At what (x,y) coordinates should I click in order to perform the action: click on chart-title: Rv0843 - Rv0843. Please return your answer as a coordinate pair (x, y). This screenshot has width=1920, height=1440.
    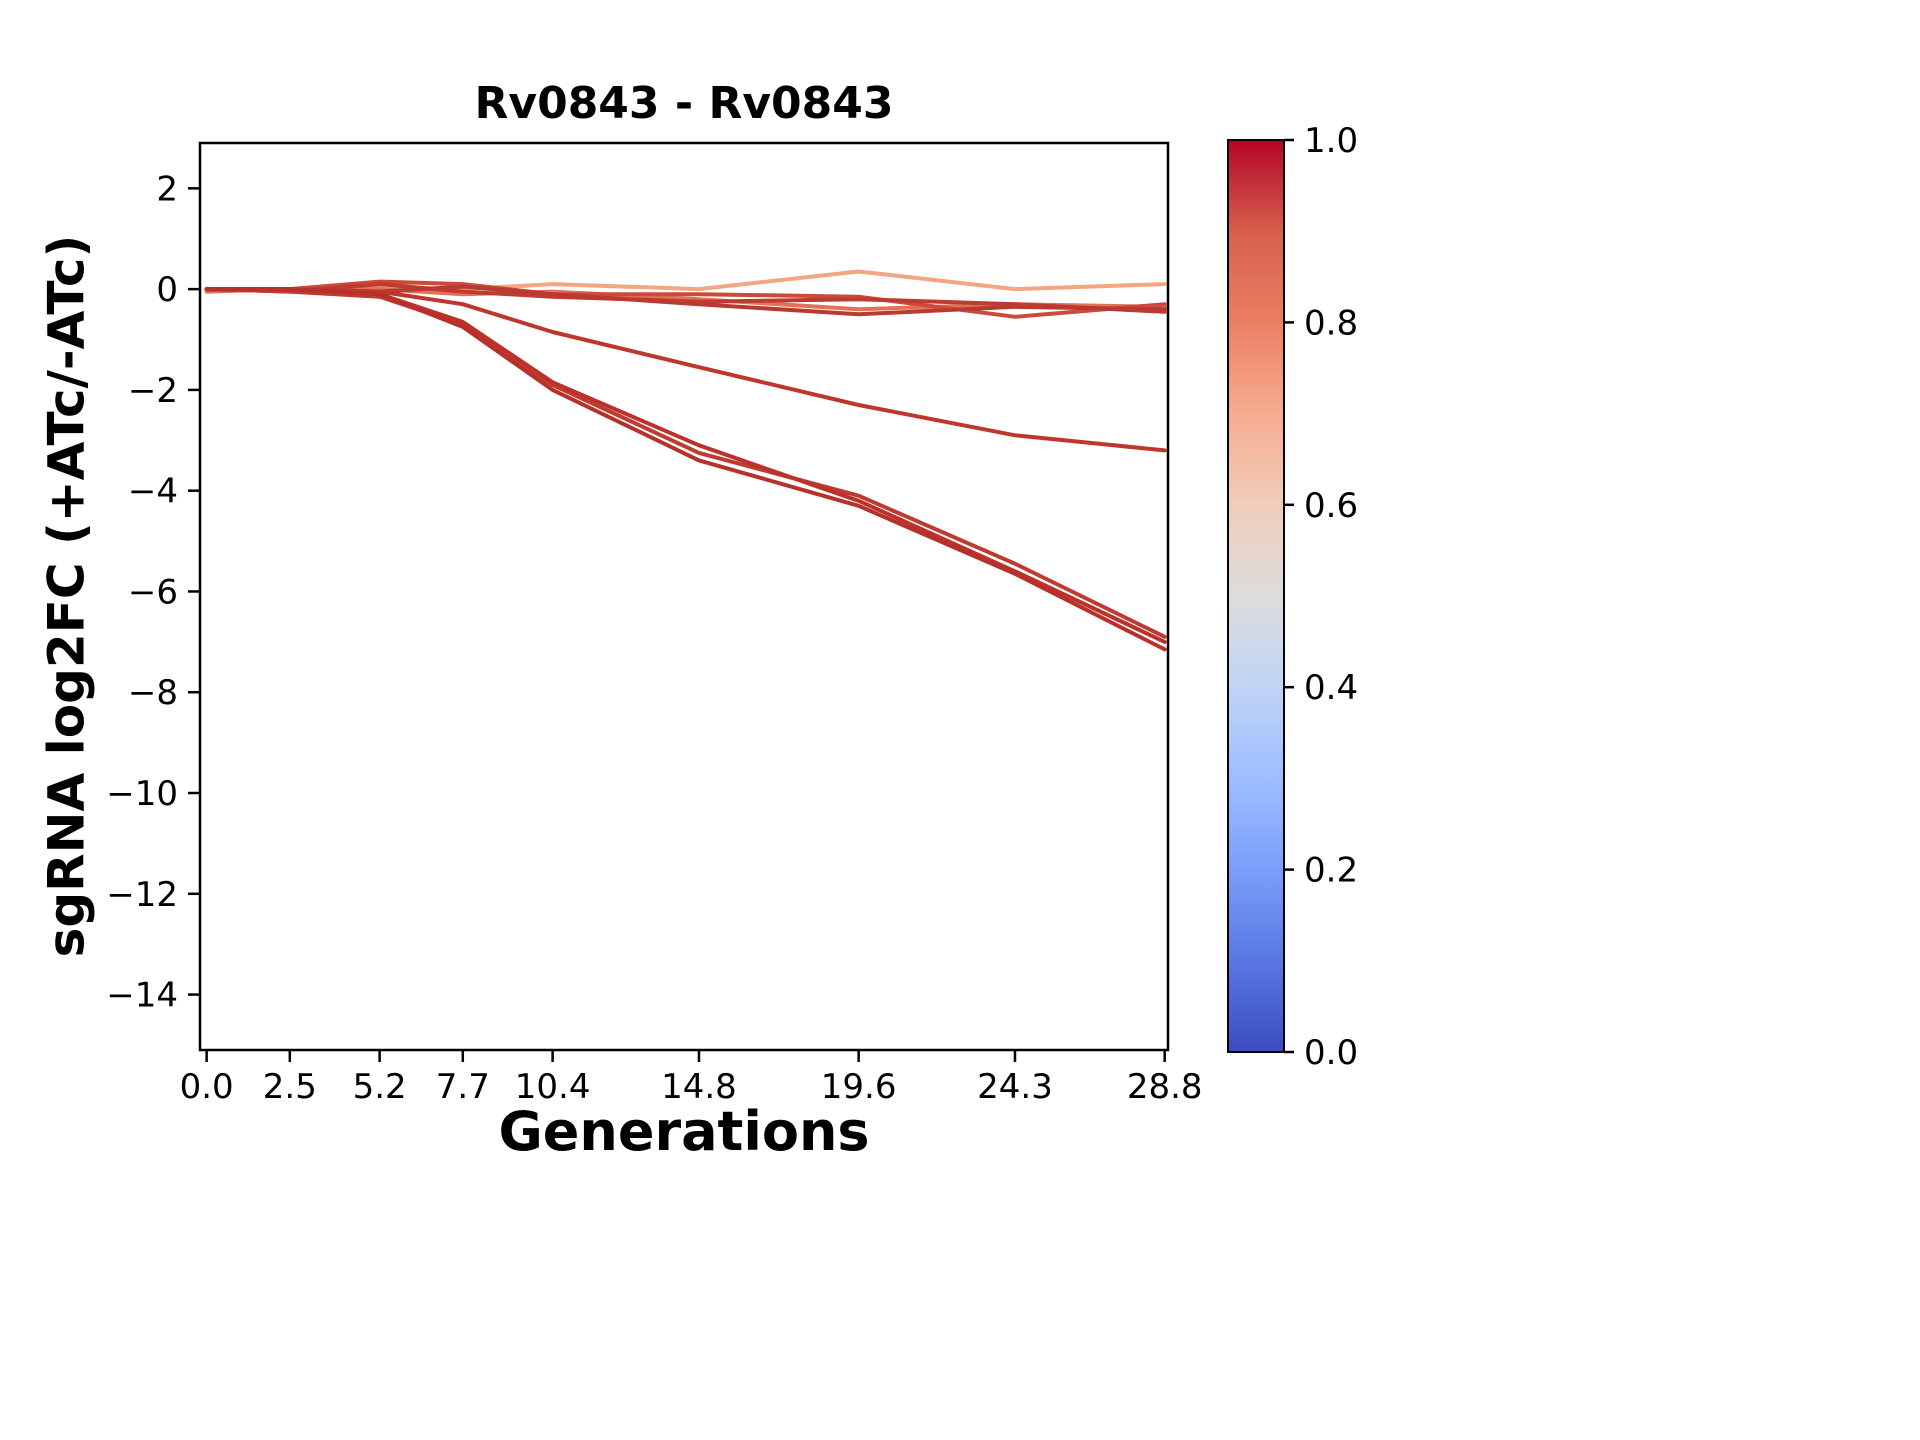
    Looking at the image, I should click on (684, 103).